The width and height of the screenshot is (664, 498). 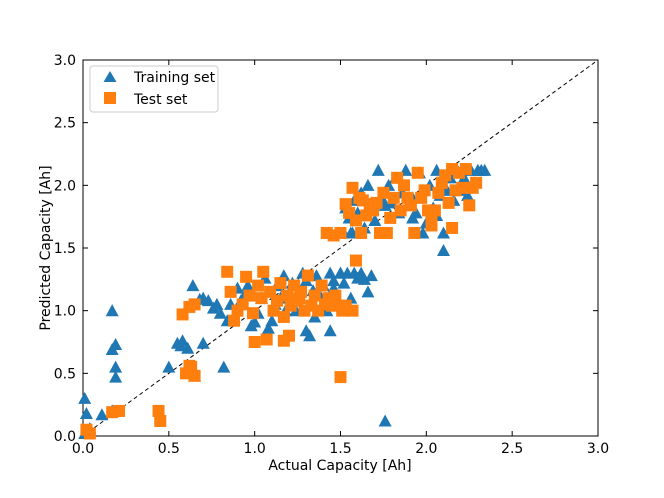 I want to click on y-axis-label: Predicted Capacity [Ah], so click(x=46, y=247).